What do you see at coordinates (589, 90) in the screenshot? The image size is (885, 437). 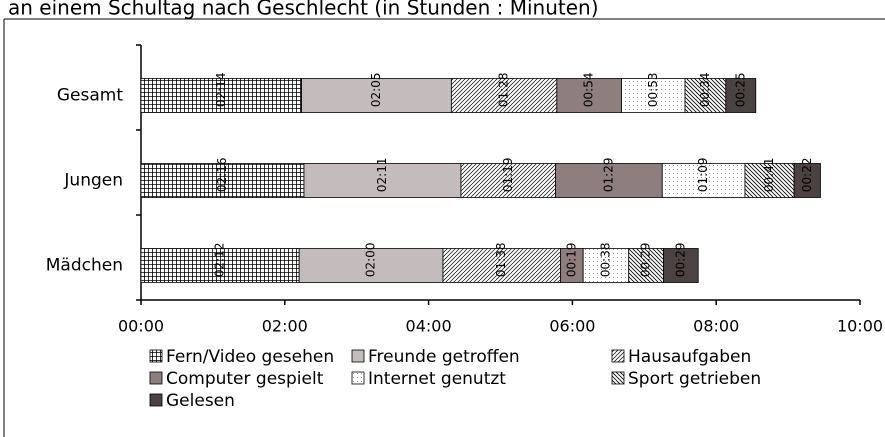 I see `value-label: 00:54` at bounding box center [589, 90].